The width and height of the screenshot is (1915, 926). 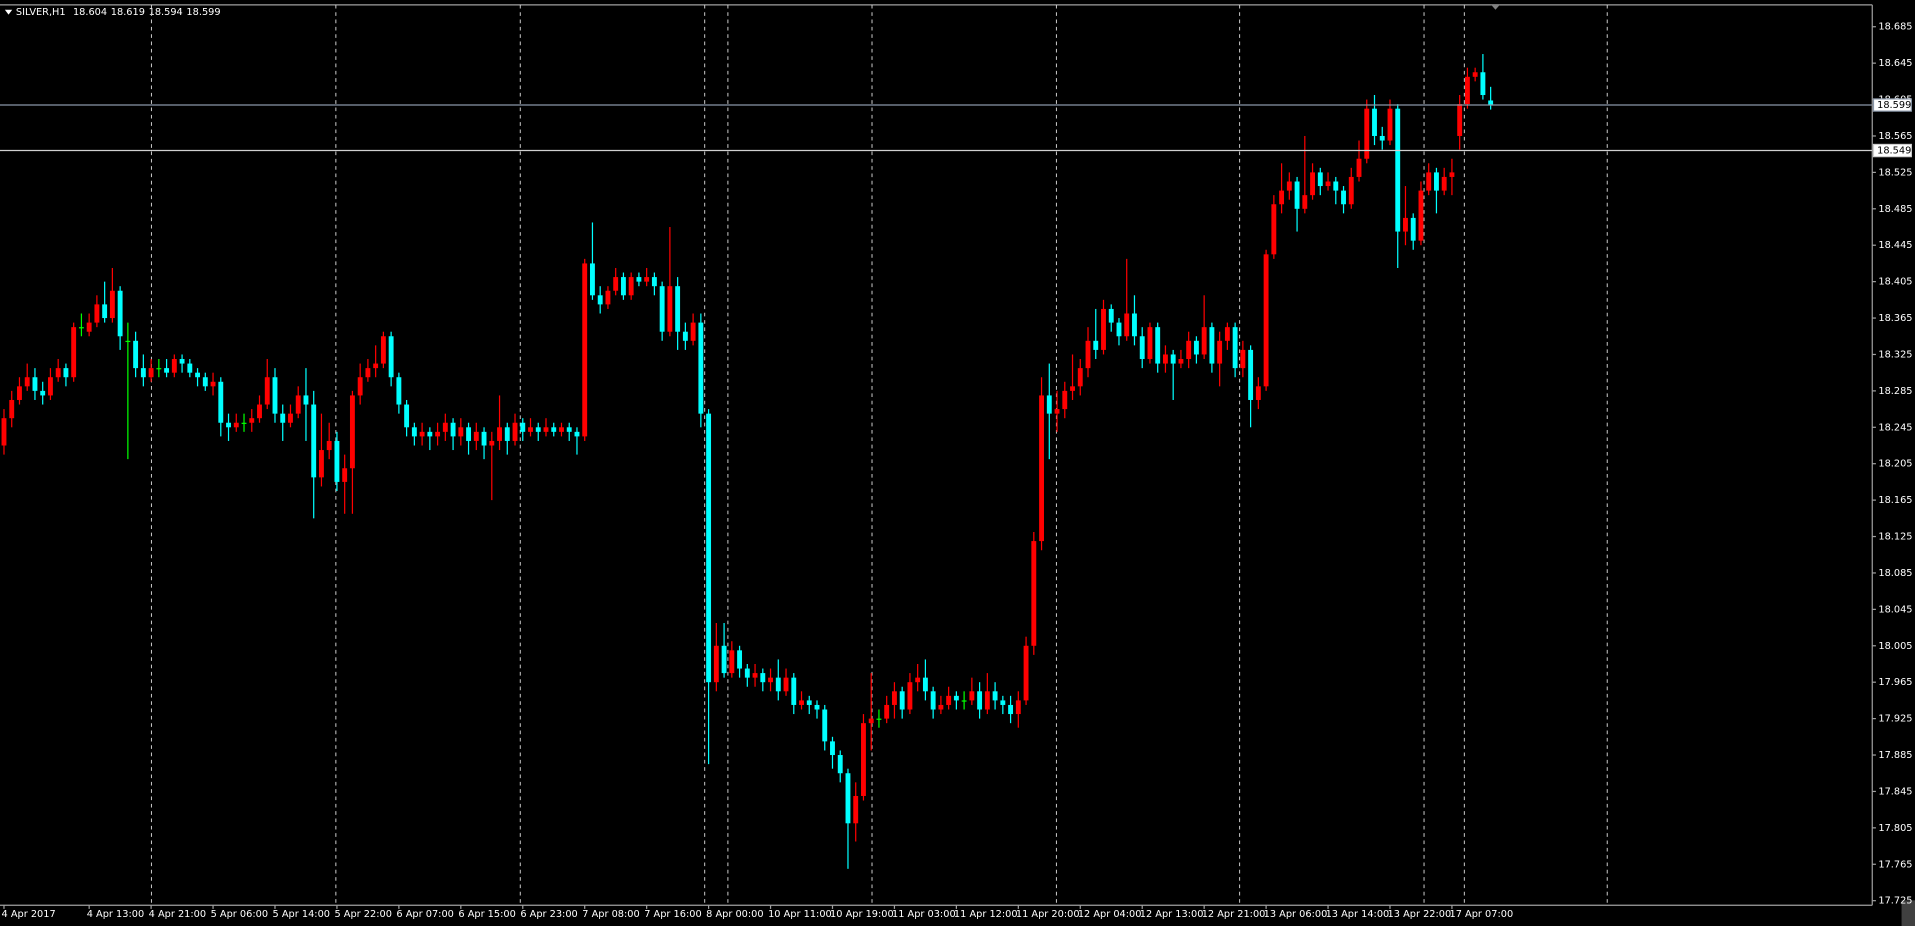 What do you see at coordinates (1895, 172) in the screenshot?
I see `y-tick-label: 18.525` at bounding box center [1895, 172].